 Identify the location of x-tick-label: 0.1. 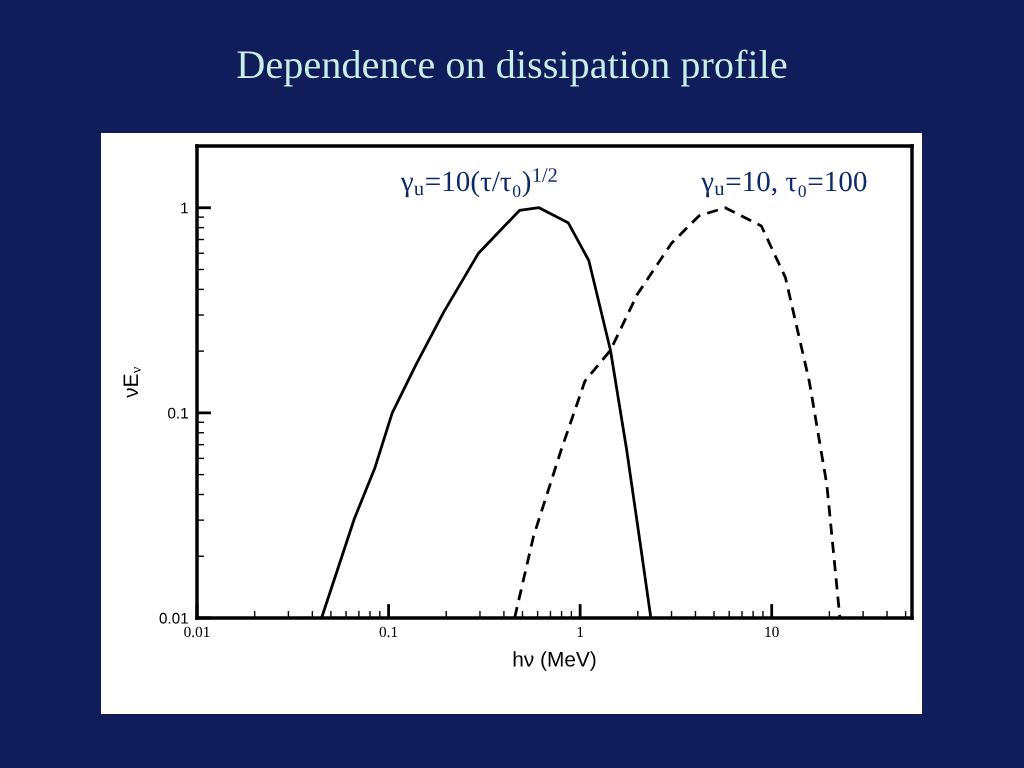
(388, 632).